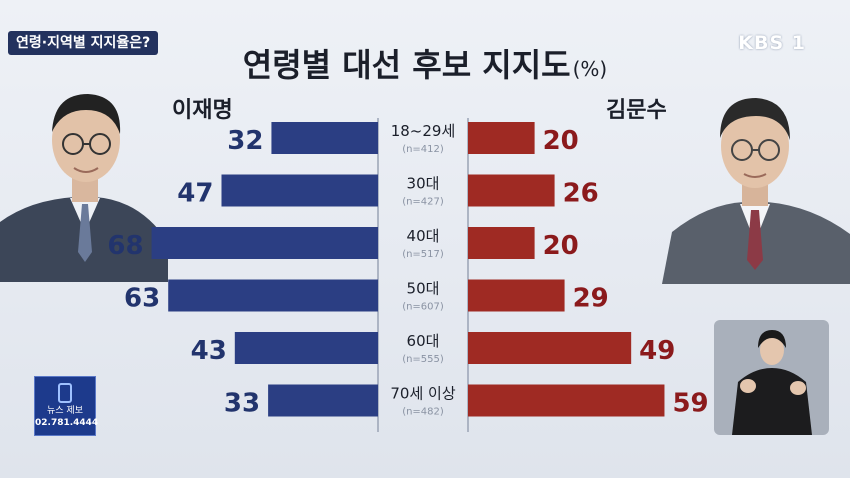  I want to click on interpreter-figure, so click(772, 382).